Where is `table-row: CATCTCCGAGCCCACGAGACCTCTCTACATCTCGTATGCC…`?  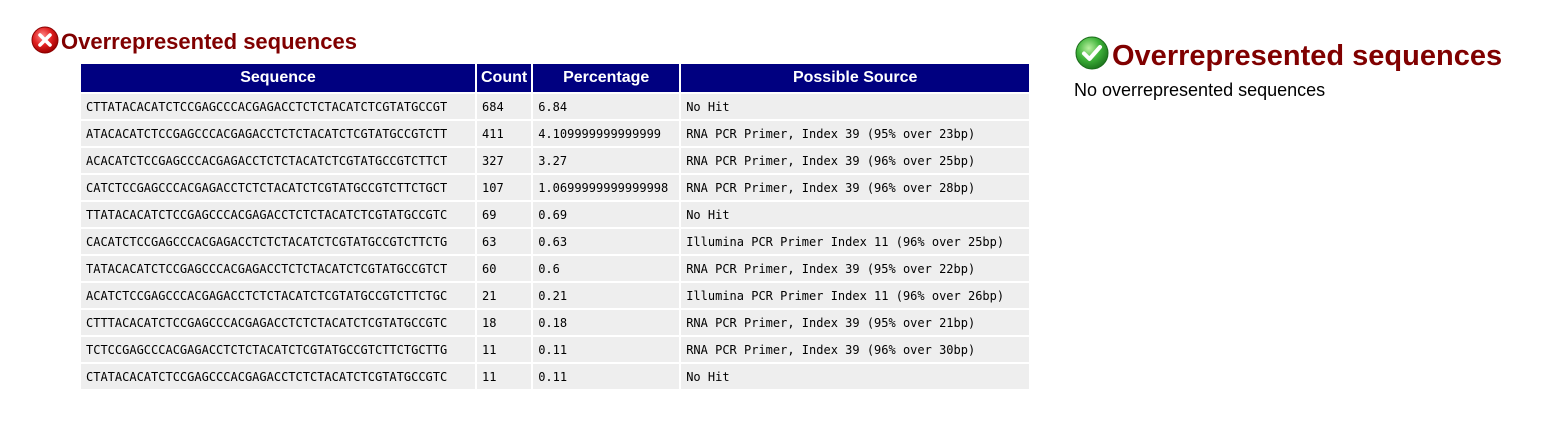
table-row: CATCTCCGAGCCCACGAGACCTCTCTACATCTCGTATGCC… is located at coordinates (555, 187).